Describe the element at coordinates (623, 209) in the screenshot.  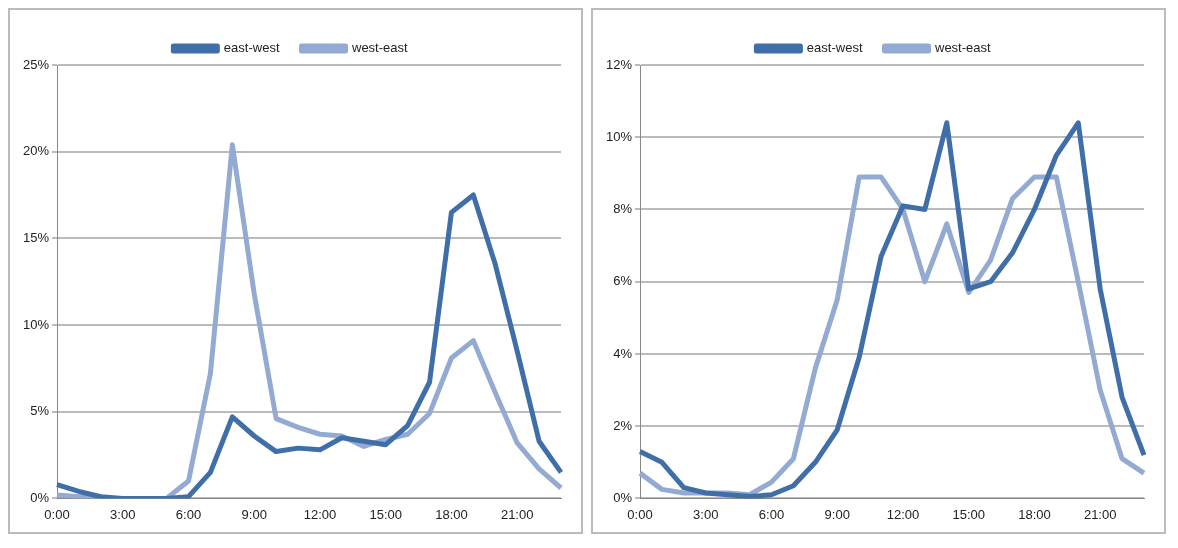
I see `y-tick-label: 8%` at that location.